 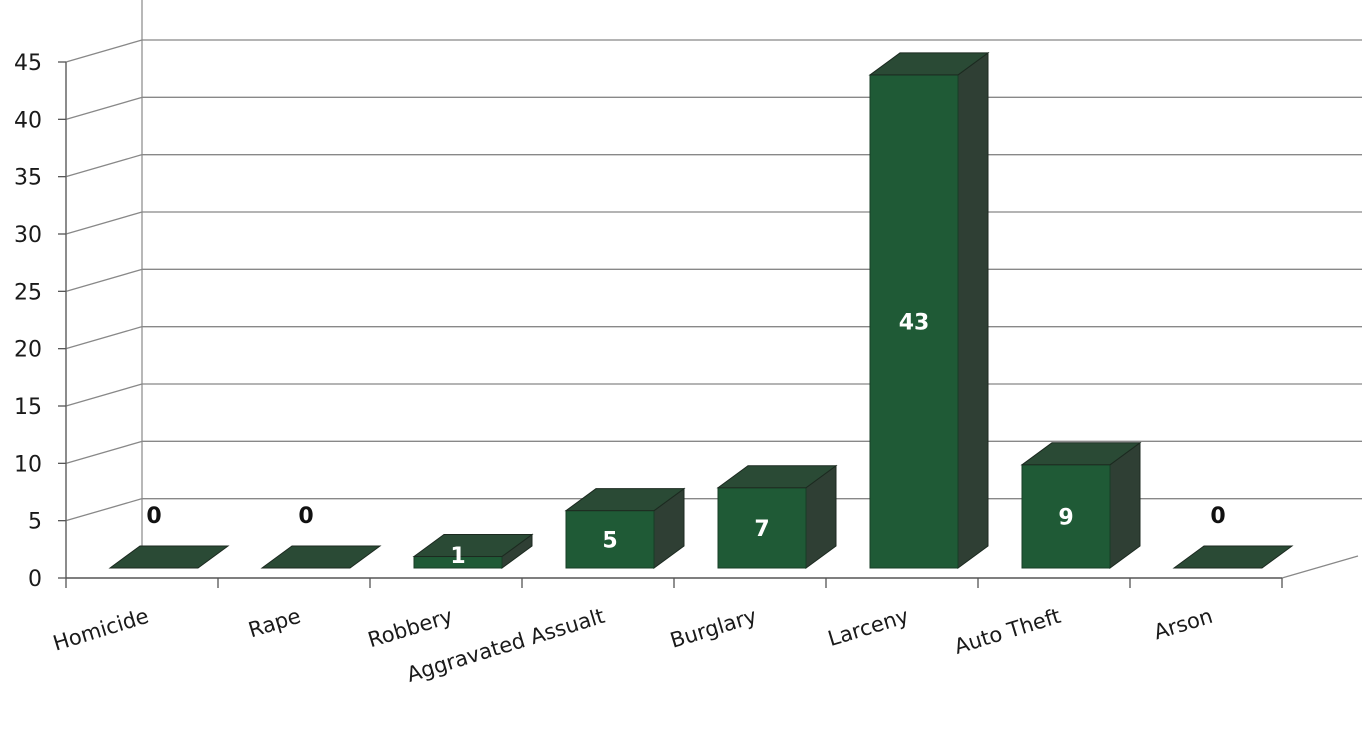 What do you see at coordinates (28, 120) in the screenshot?
I see `y-tick-label: 40` at bounding box center [28, 120].